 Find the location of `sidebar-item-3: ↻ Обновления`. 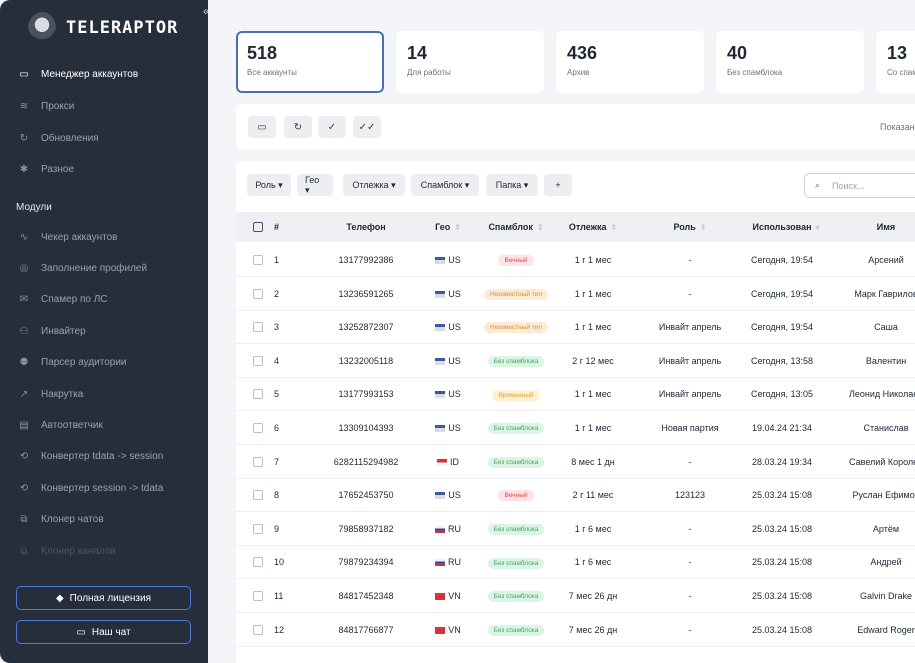

sidebar-item-3: ↻ Обновления is located at coordinates (58, 138).